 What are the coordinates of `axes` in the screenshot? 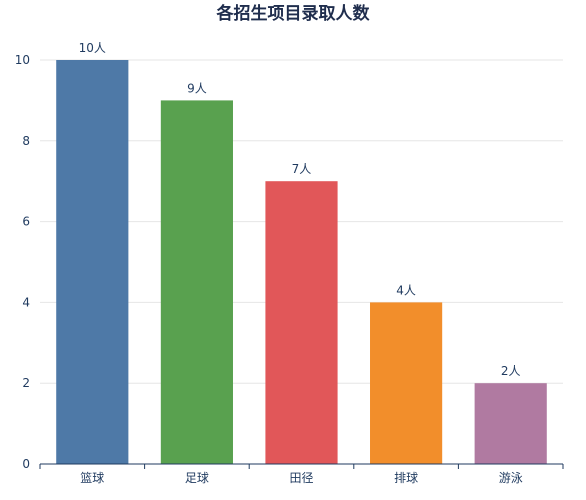 It's located at (301, 466).